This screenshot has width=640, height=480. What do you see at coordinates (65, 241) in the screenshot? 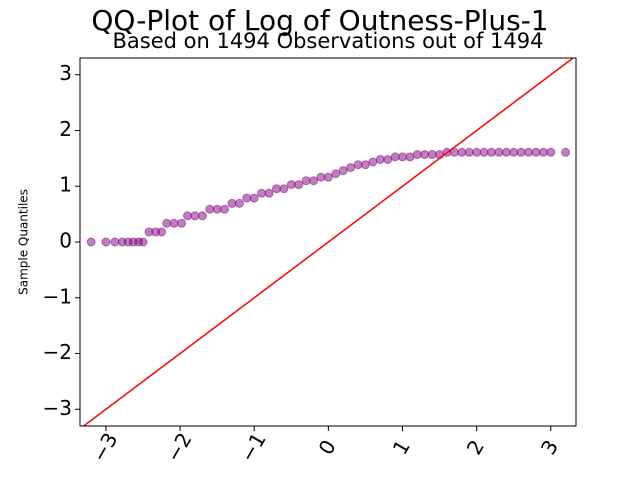
I see `y-tick-label: 0` at bounding box center [65, 241].